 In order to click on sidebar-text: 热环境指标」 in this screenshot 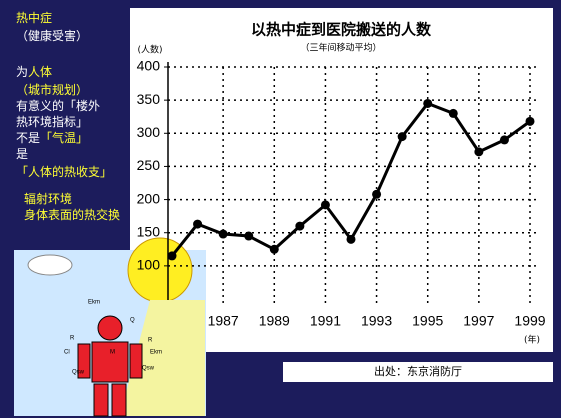, I will do `click(52, 121)`.